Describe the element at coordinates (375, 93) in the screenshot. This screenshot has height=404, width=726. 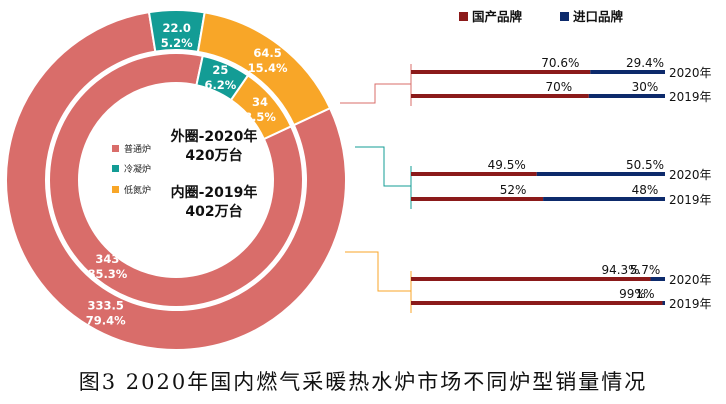
I see `connector-regular` at that location.